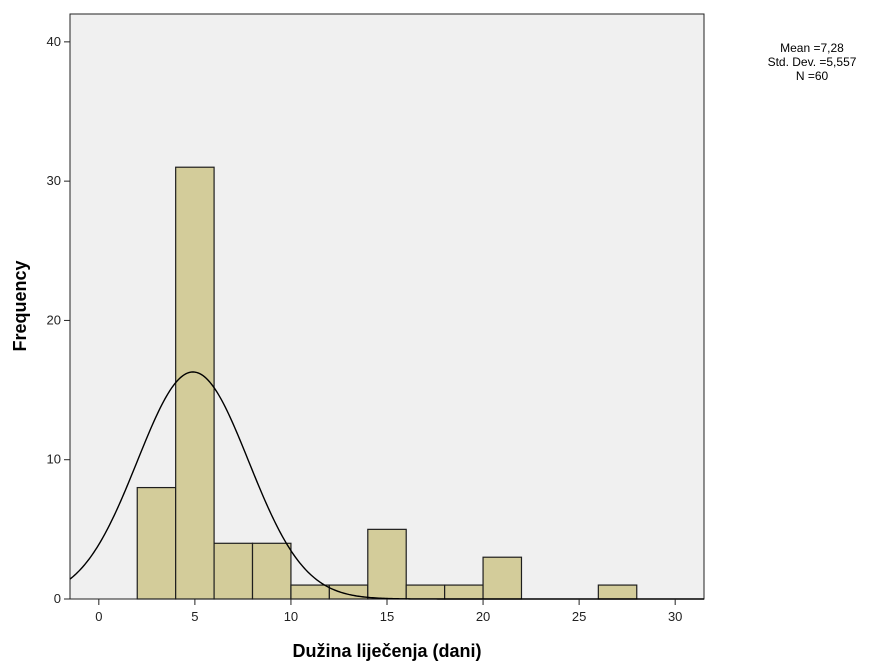 This screenshot has width=878, height=661. Describe the element at coordinates (54, 180) in the screenshot. I see `y-tick-label: 30` at that location.